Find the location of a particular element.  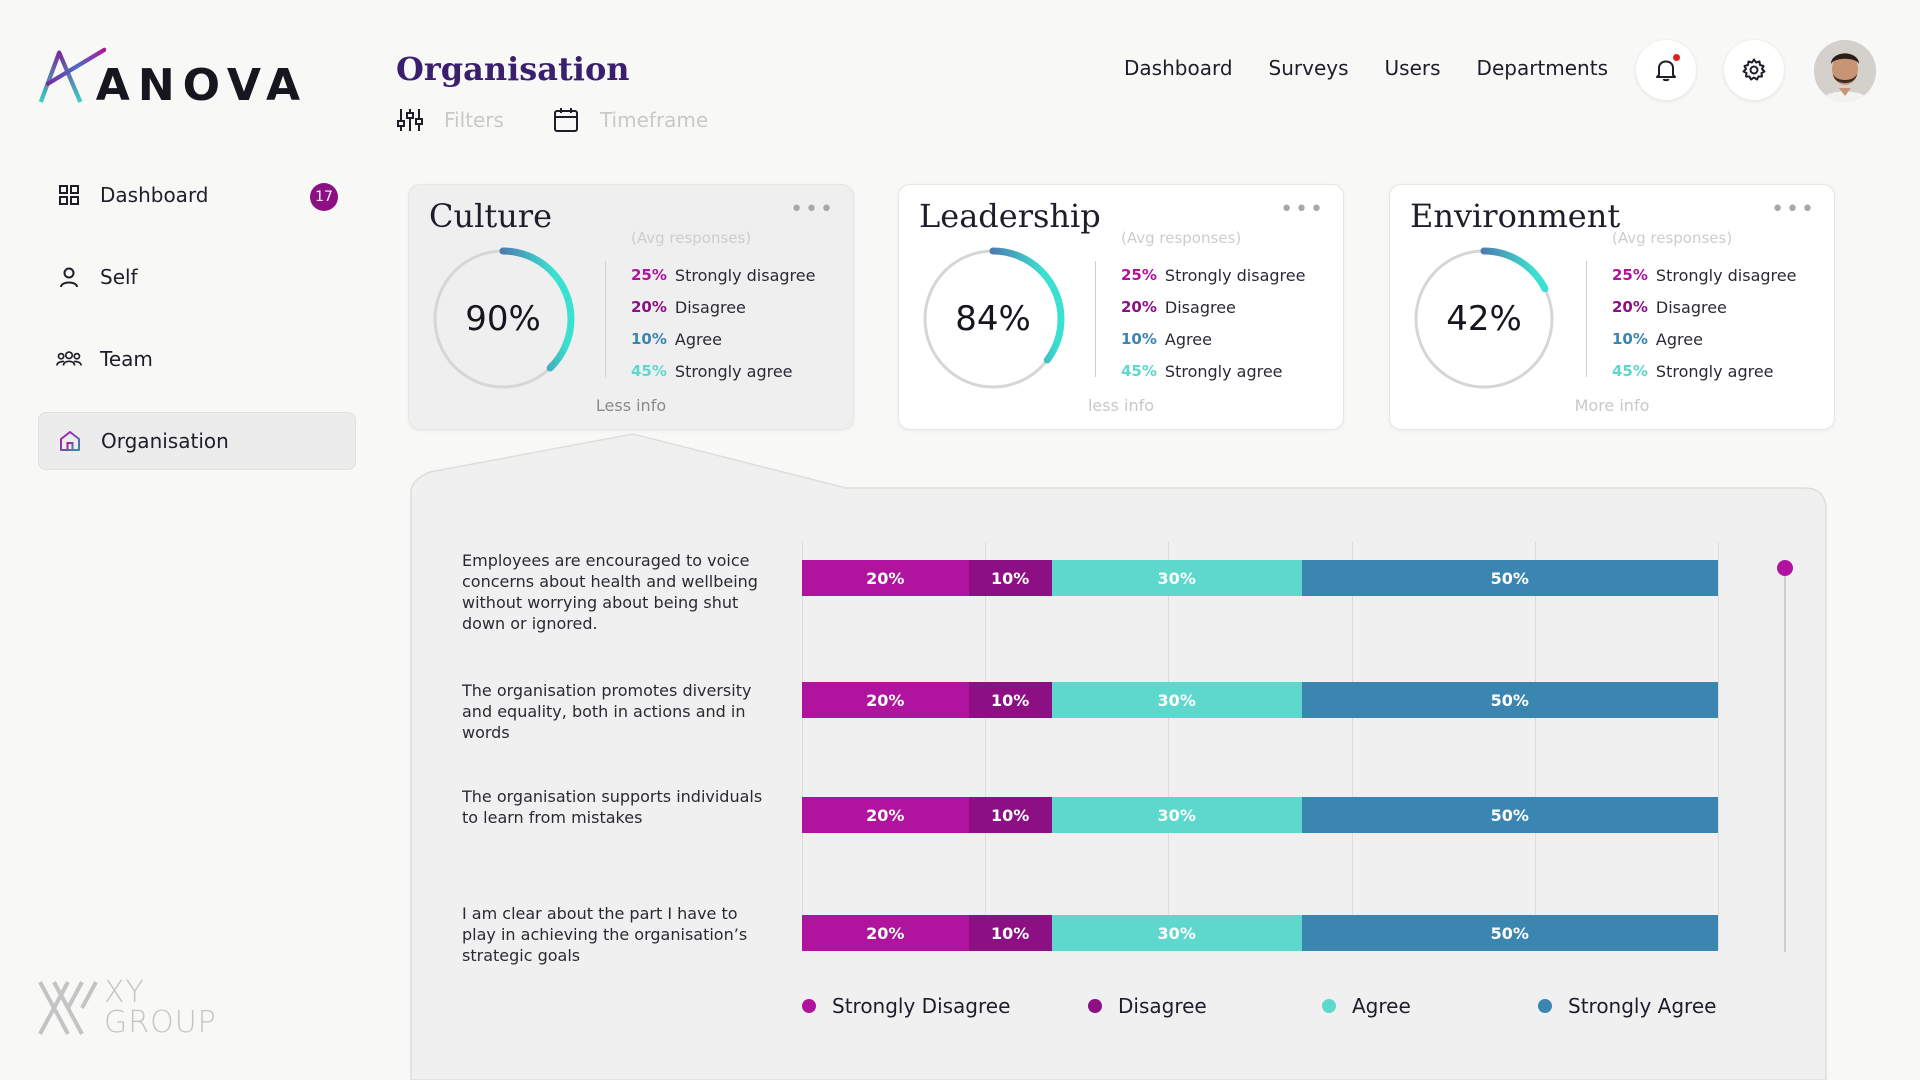

more-info-link: More info is located at coordinates (1612, 405).